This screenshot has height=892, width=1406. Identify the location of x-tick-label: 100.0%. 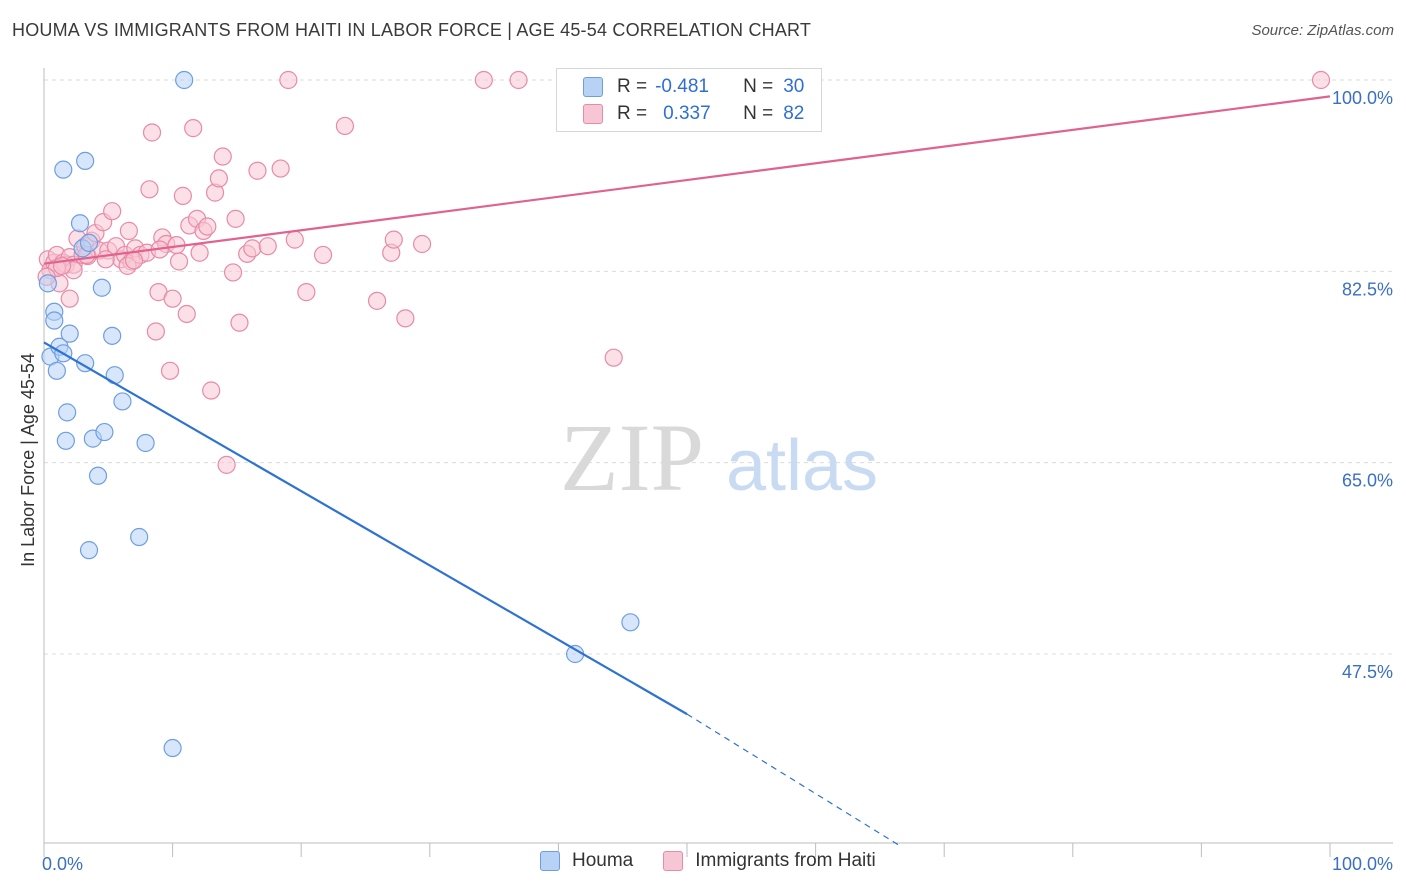
(1362, 864).